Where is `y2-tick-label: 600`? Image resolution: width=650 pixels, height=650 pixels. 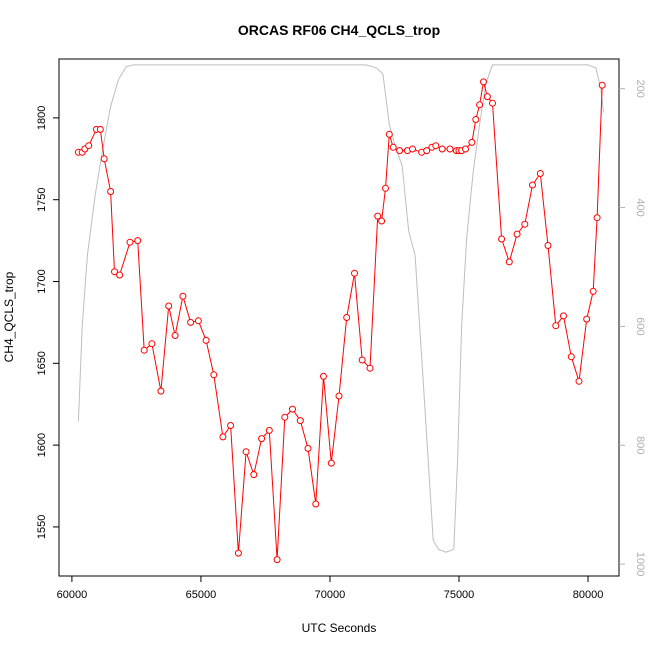 y2-tick-label: 600 is located at coordinates (640, 326).